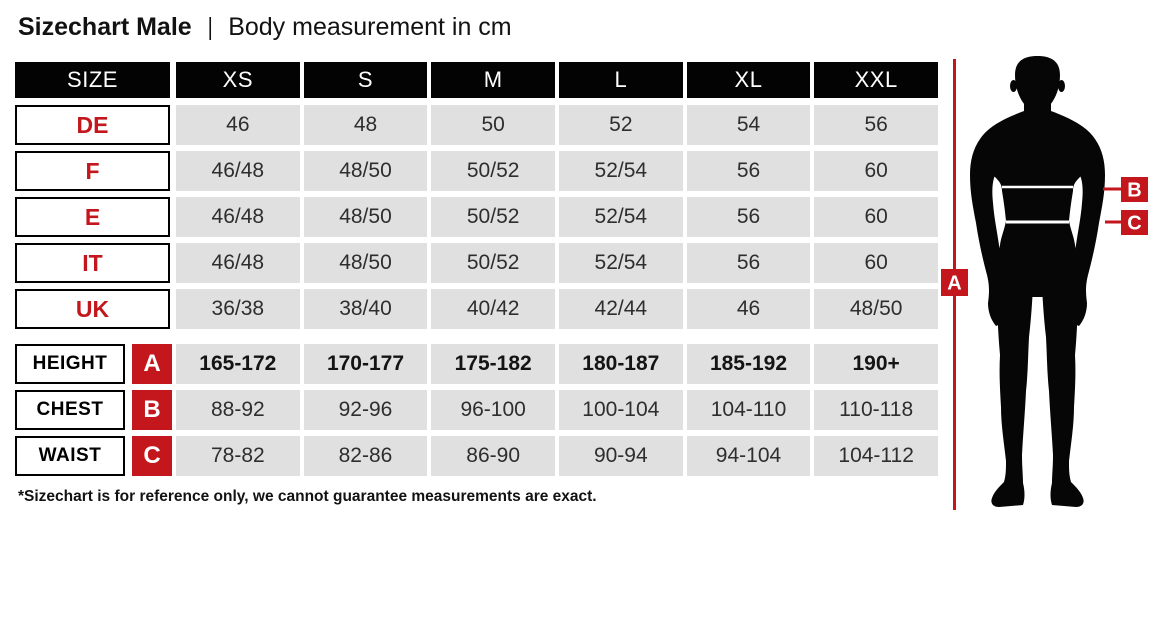 The height and width of the screenshot is (643, 1165). I want to click on measure-value-cell: 104-112, so click(876, 456).